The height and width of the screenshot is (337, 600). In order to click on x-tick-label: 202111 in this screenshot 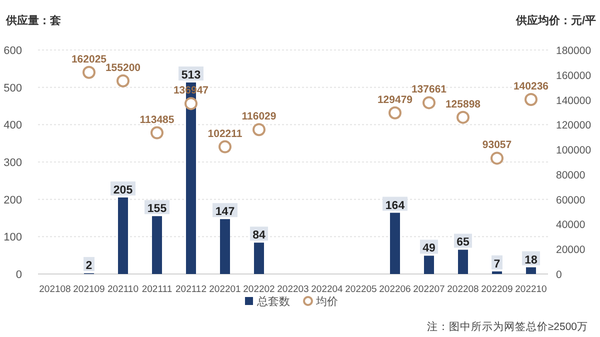, I will do `click(157, 289)`.